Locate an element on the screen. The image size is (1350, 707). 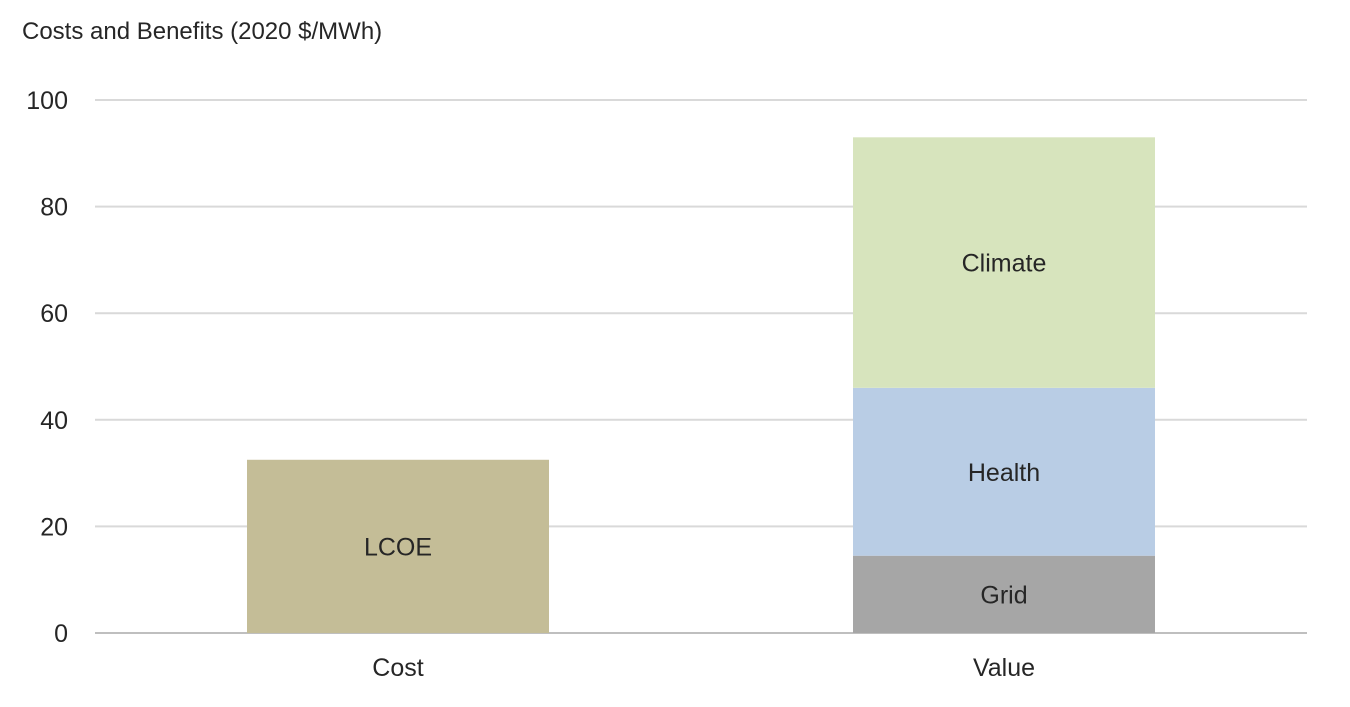
bar-segment-health is located at coordinates (1004, 471).